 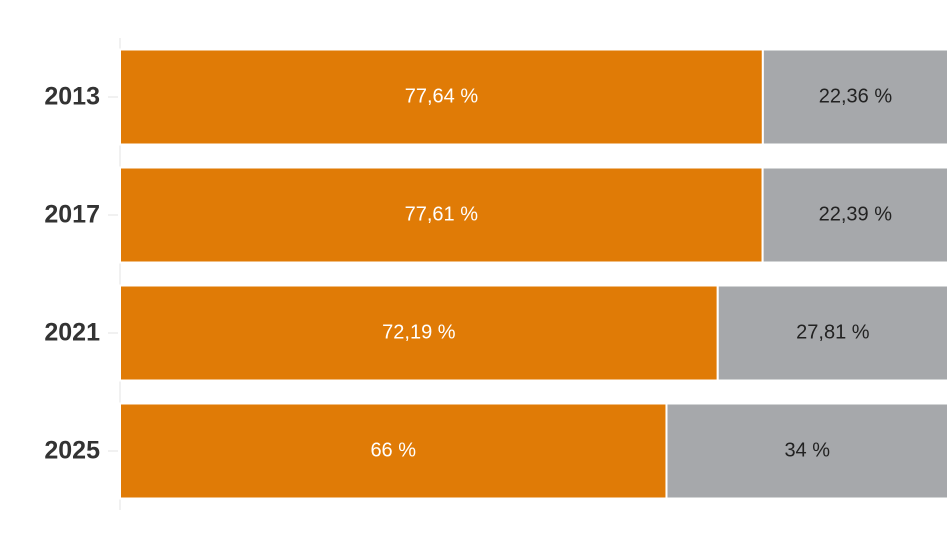 What do you see at coordinates (72, 215) in the screenshot?
I see `y-tick-label: 2017` at bounding box center [72, 215].